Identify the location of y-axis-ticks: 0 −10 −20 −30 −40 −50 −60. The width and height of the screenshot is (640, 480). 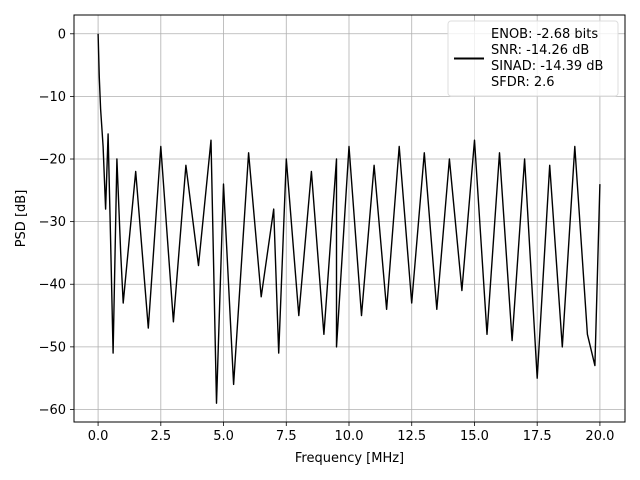
(56, 222).